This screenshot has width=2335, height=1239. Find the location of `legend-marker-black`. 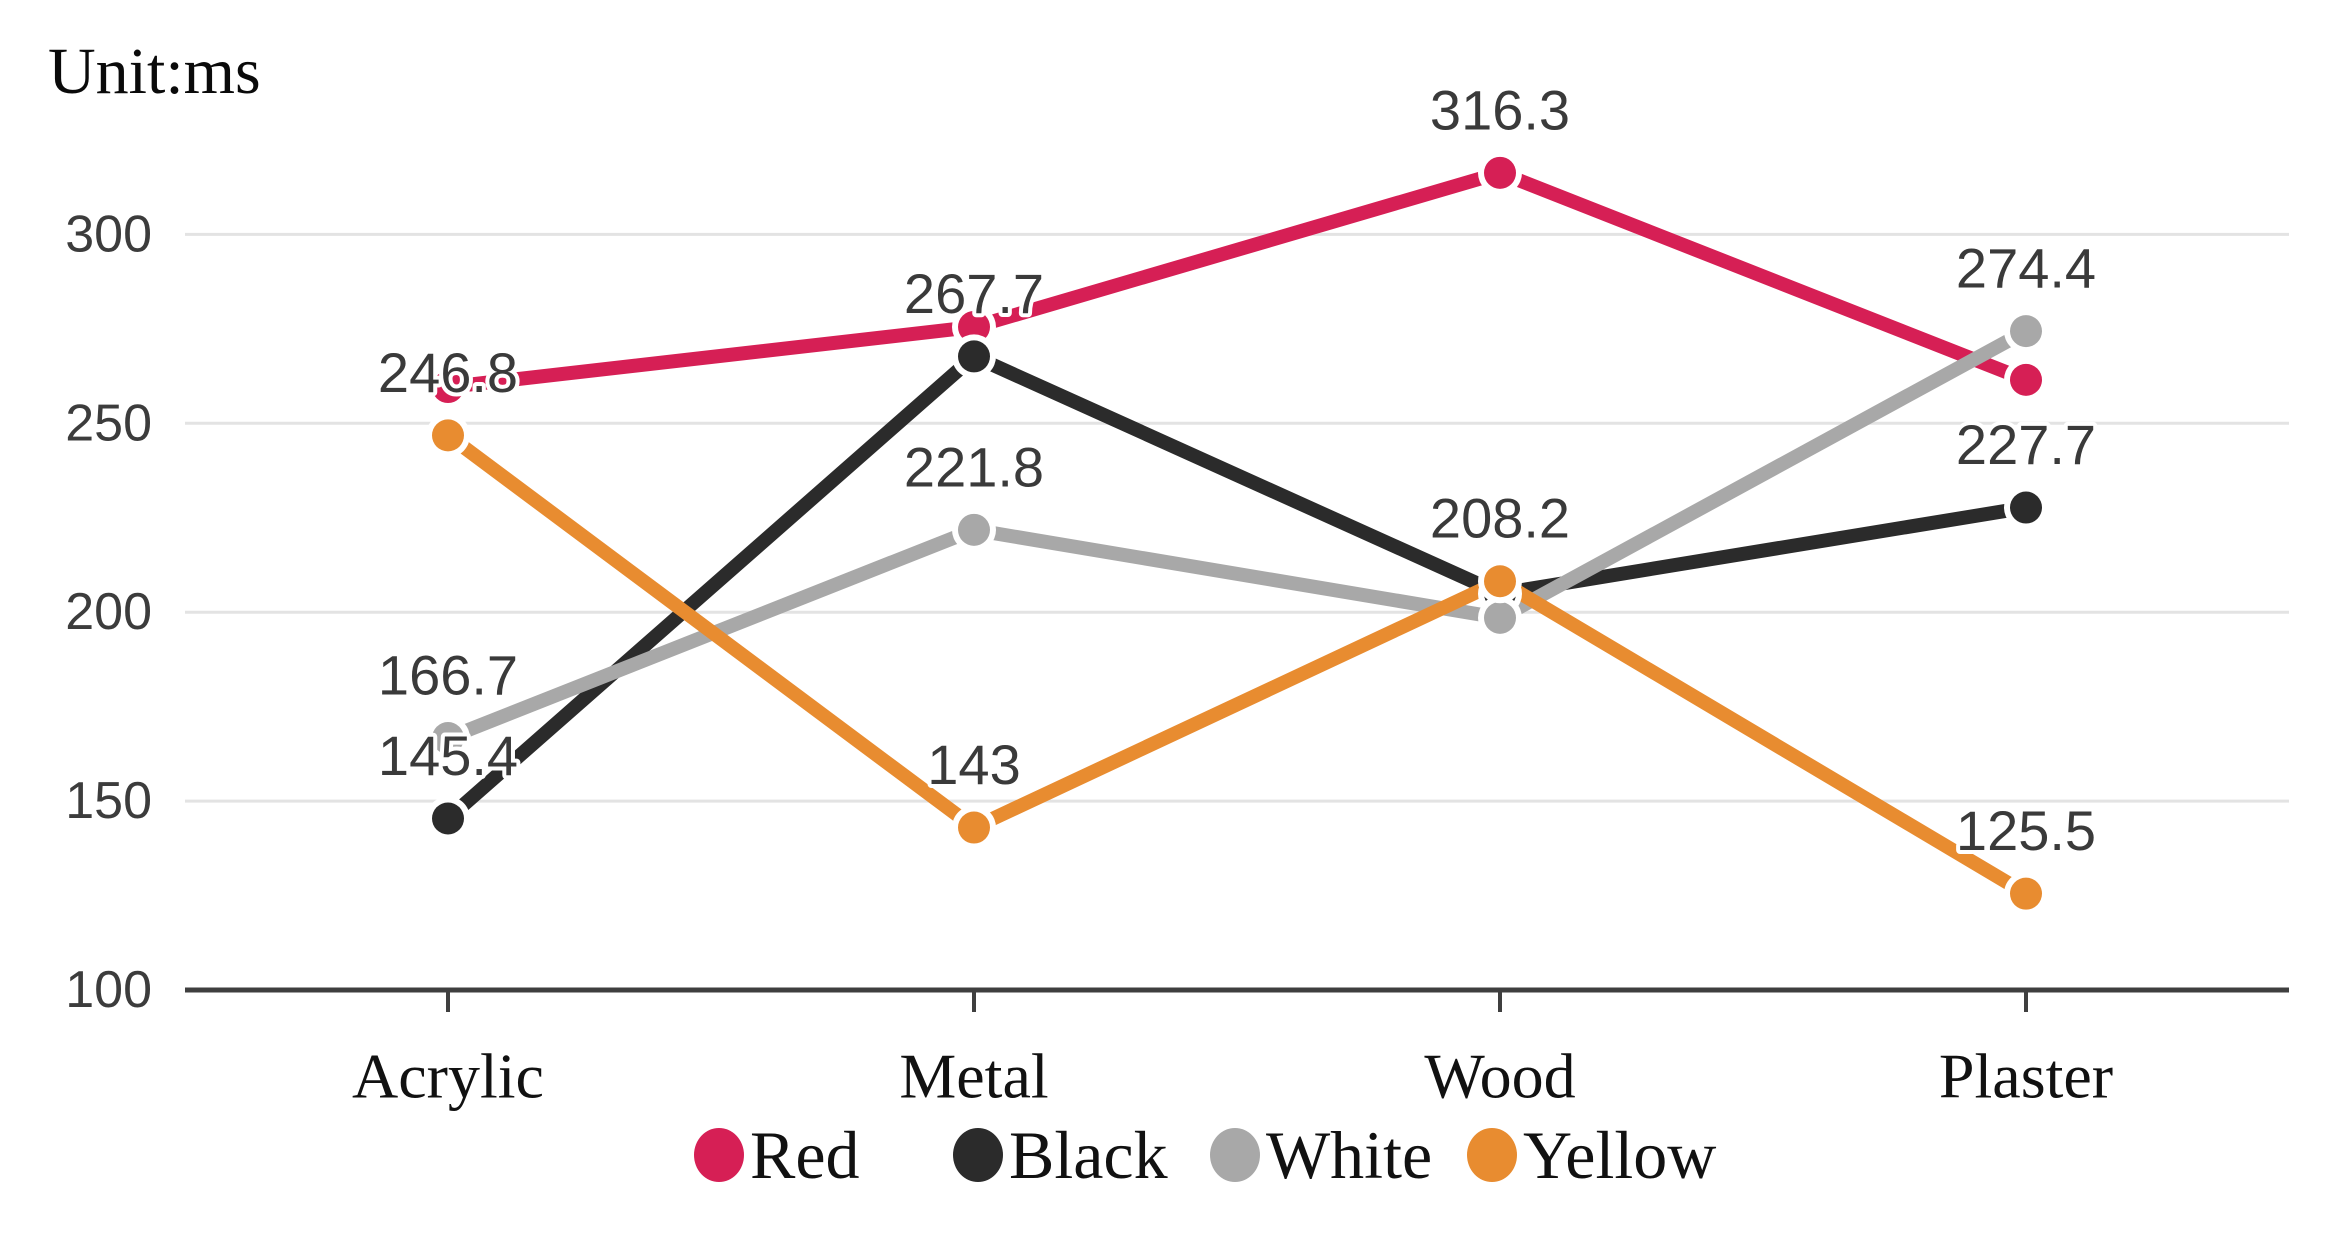

legend-marker-black is located at coordinates (978, 1155).